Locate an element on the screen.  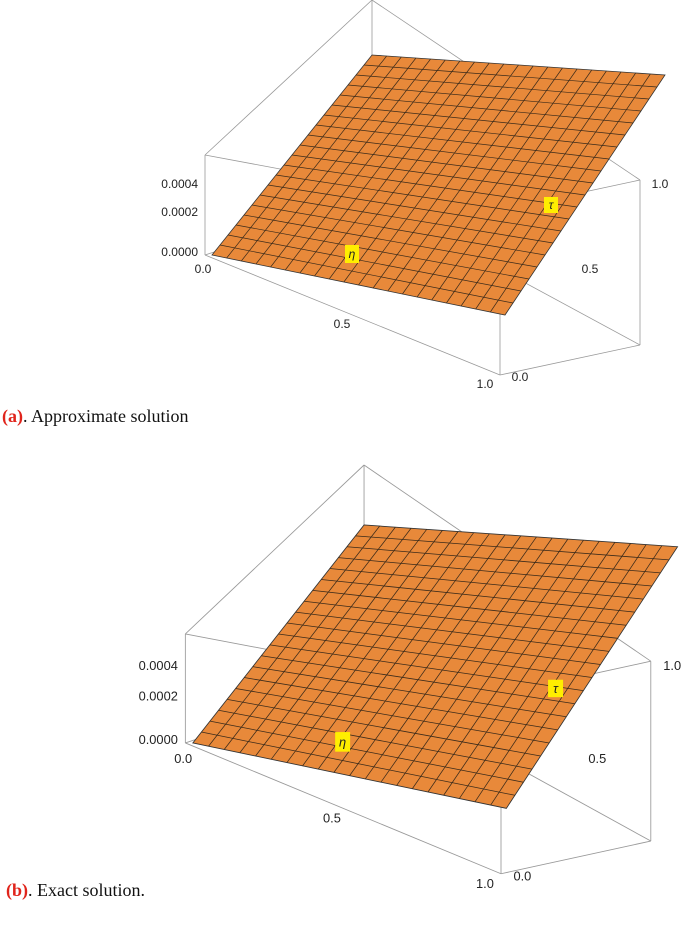
caption-label: (a) is located at coordinates (12, 416).